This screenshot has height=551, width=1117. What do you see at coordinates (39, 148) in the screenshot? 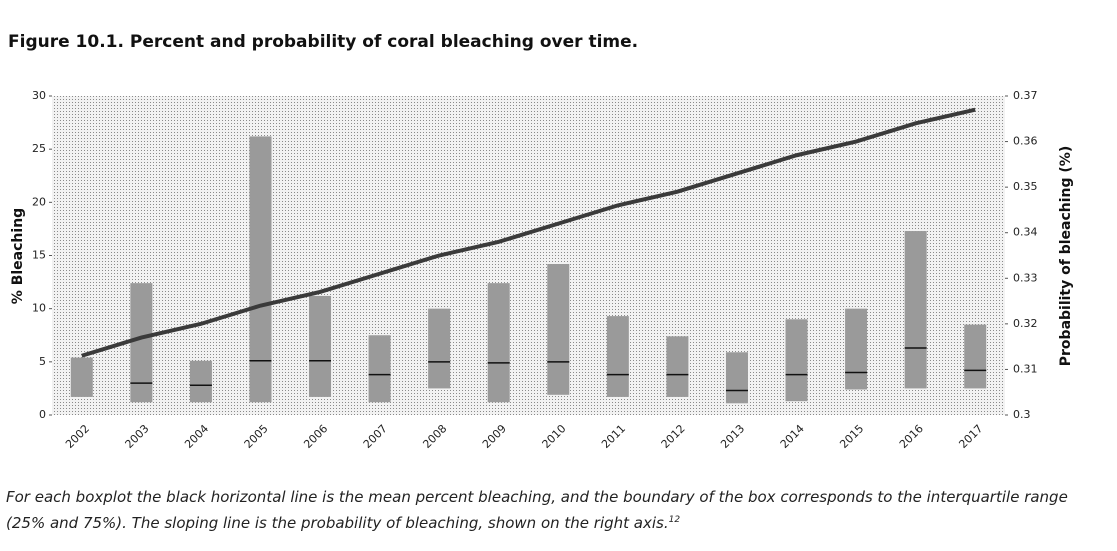
I see `y-tick-label: 25` at bounding box center [39, 148].